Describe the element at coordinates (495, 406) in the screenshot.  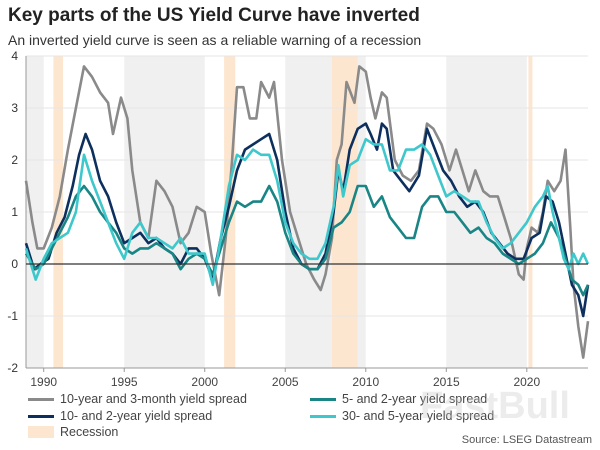
I see `watermark: FastBull` at that location.